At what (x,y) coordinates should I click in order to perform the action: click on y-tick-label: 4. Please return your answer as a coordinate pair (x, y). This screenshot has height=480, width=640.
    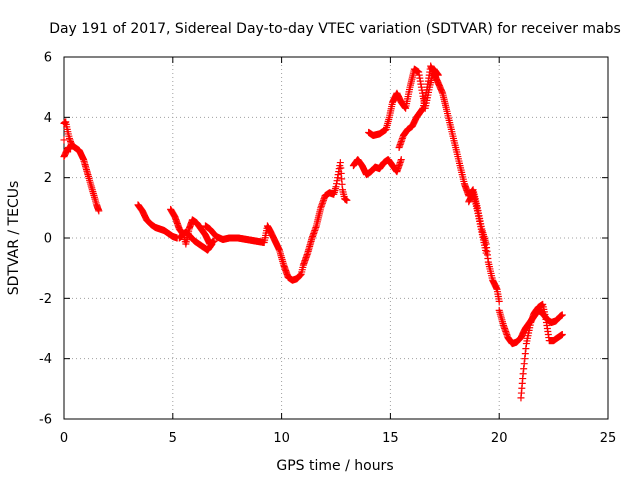
    Looking at the image, I should click on (48, 118).